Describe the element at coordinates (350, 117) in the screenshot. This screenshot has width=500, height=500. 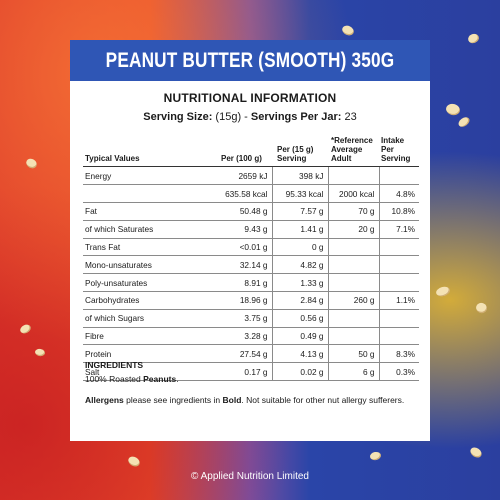
I see `servings-value: 23` at that location.